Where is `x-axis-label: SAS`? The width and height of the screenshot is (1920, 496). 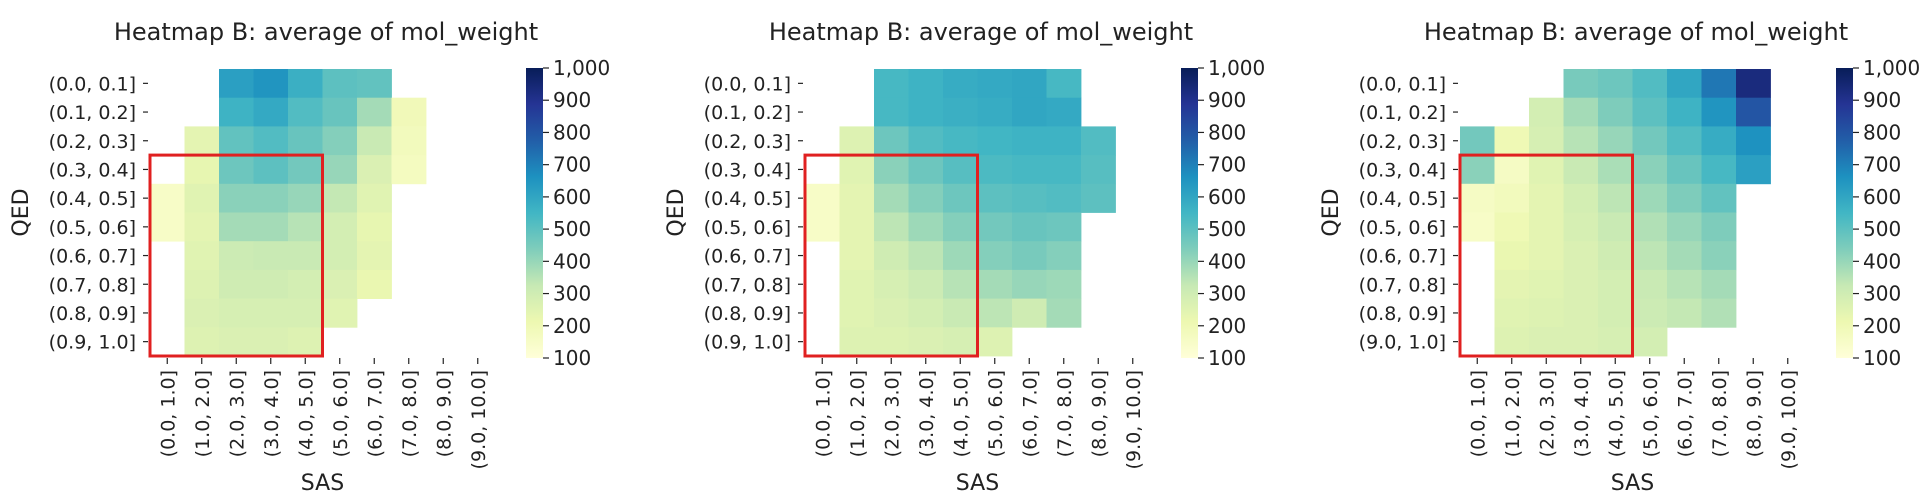
x-axis-label: SAS is located at coordinates (977, 483).